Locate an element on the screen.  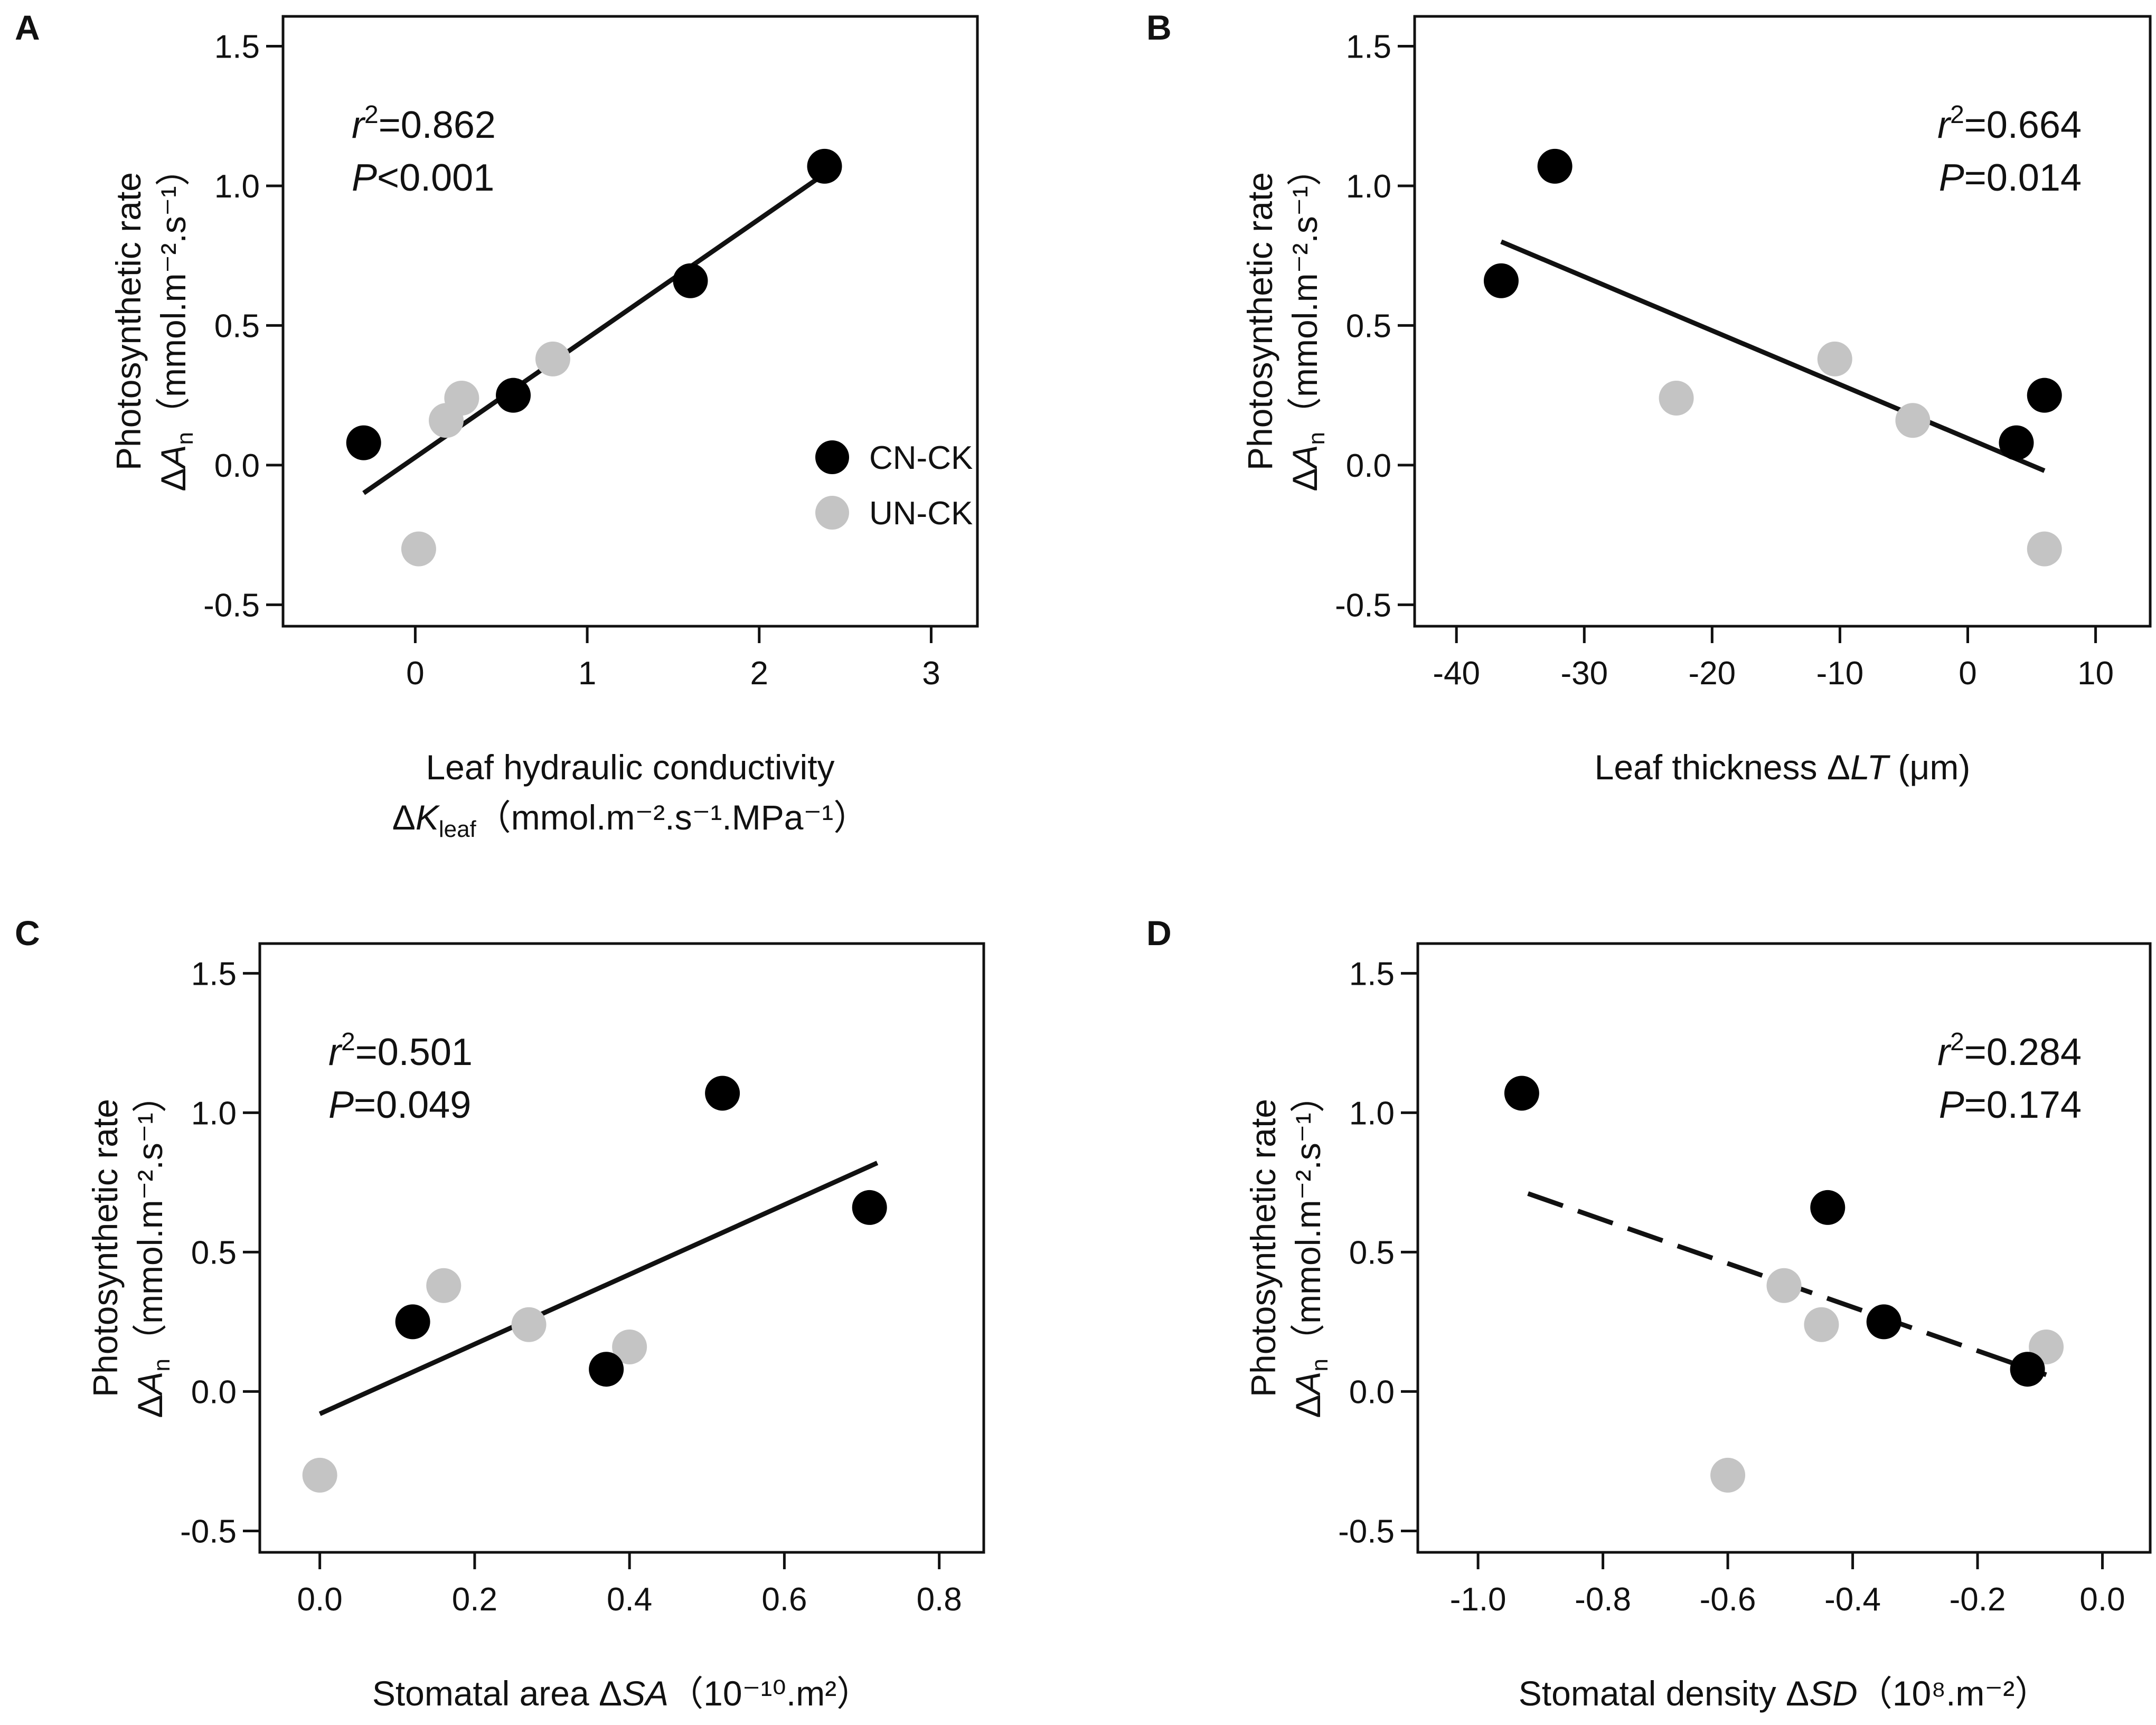
y-tick-label-a: 1.0 is located at coordinates (237, 186).